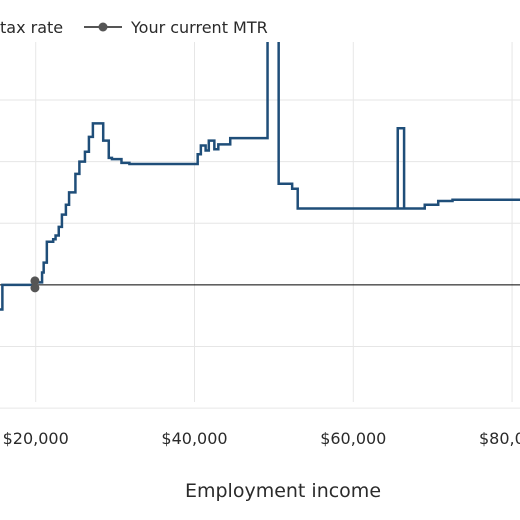 The width and height of the screenshot is (520, 520). What do you see at coordinates (199, 27) in the screenshot?
I see `legend-label-current-mtr: Your current MTR` at bounding box center [199, 27].